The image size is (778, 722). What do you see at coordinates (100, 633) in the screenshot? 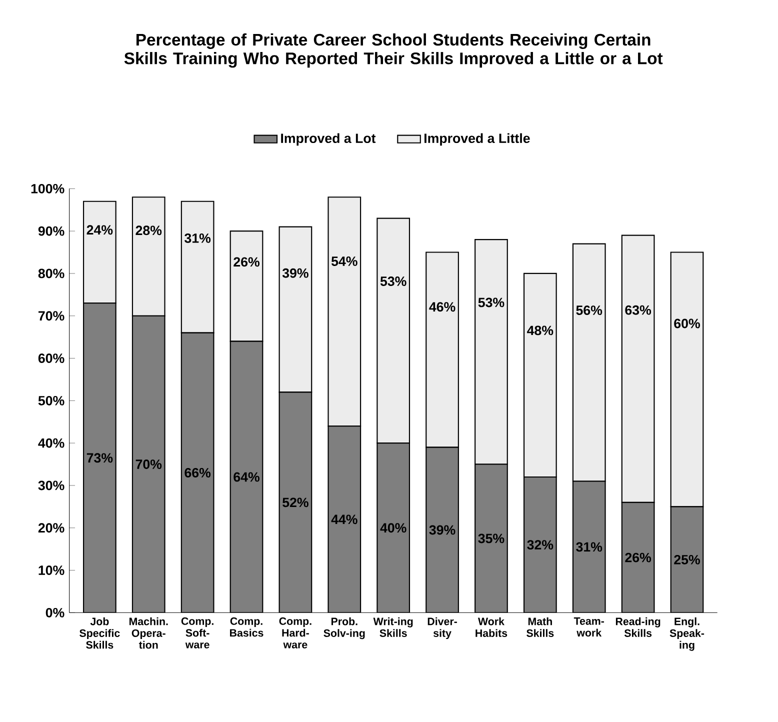
I see `x-tick-label: Job Specific Skills` at bounding box center [100, 633].